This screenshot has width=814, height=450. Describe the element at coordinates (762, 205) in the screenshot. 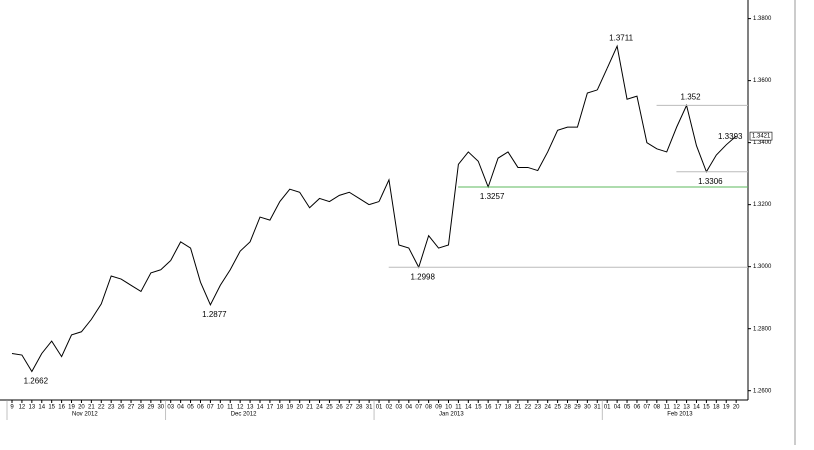

I see `y-tick-label: 1.3200` at that location.